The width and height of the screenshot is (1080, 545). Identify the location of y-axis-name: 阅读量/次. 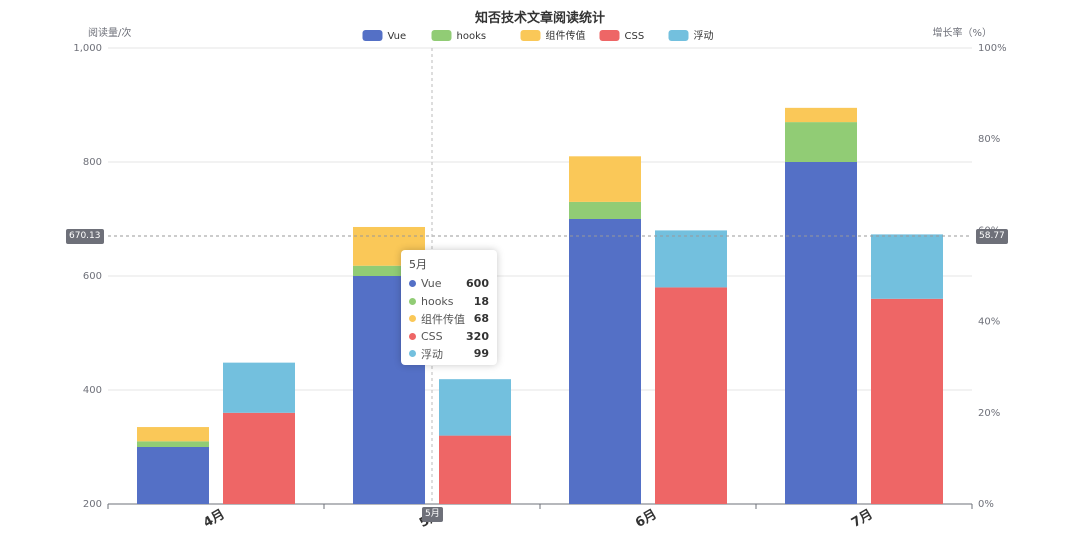
(109, 32).